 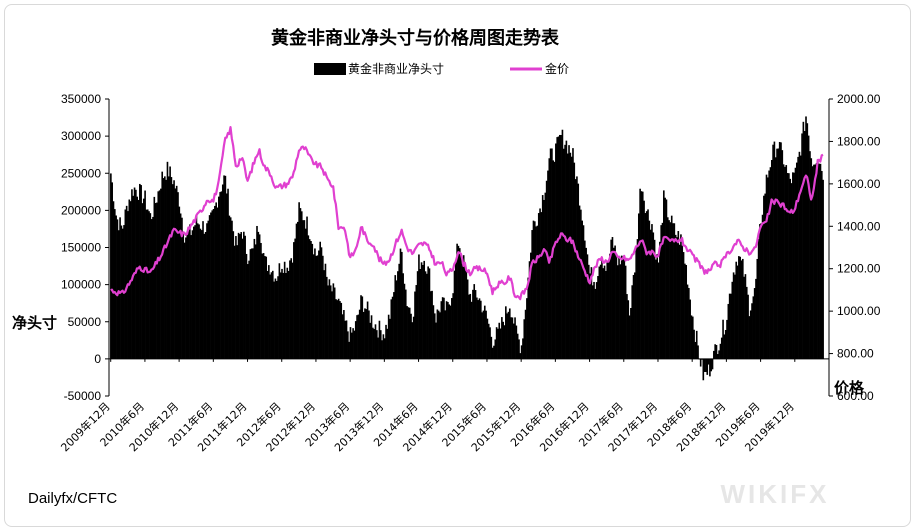 What do you see at coordinates (85, 322) in the screenshot?
I see `left-tick-label: 50000` at bounding box center [85, 322].